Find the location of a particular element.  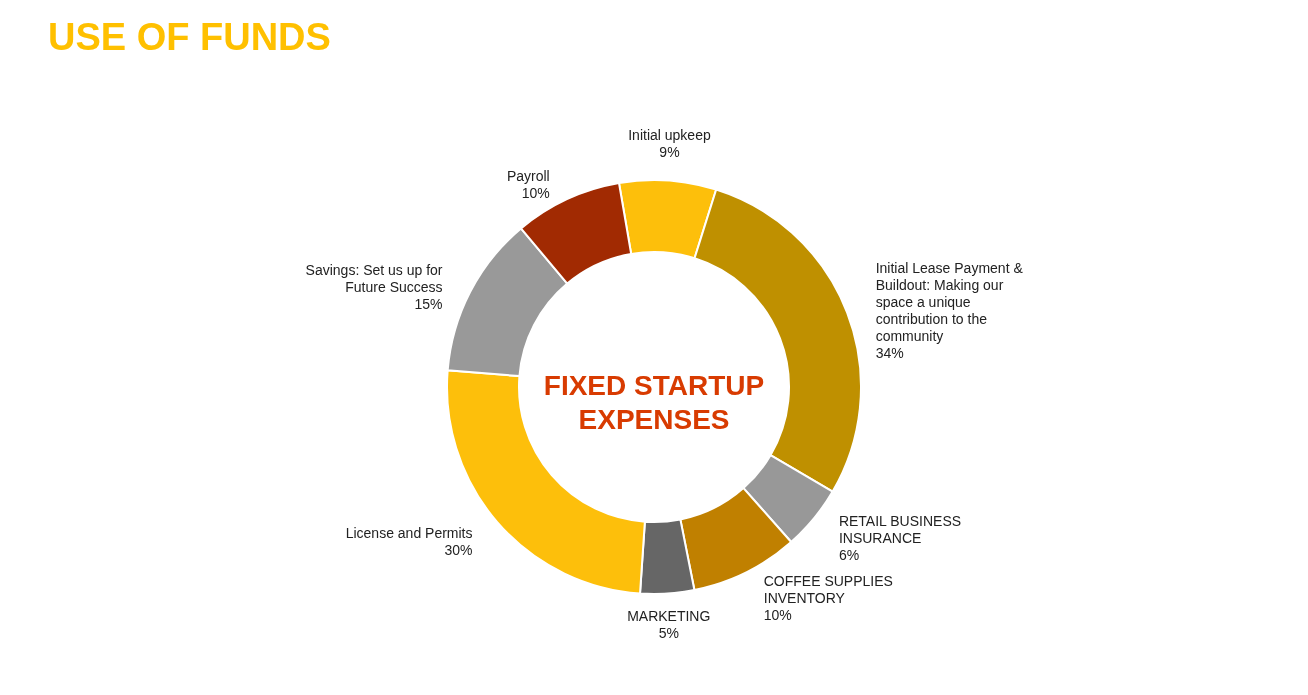

slice-label: COFFEE SUPPLIES INVENTORY is located at coordinates (828, 589).